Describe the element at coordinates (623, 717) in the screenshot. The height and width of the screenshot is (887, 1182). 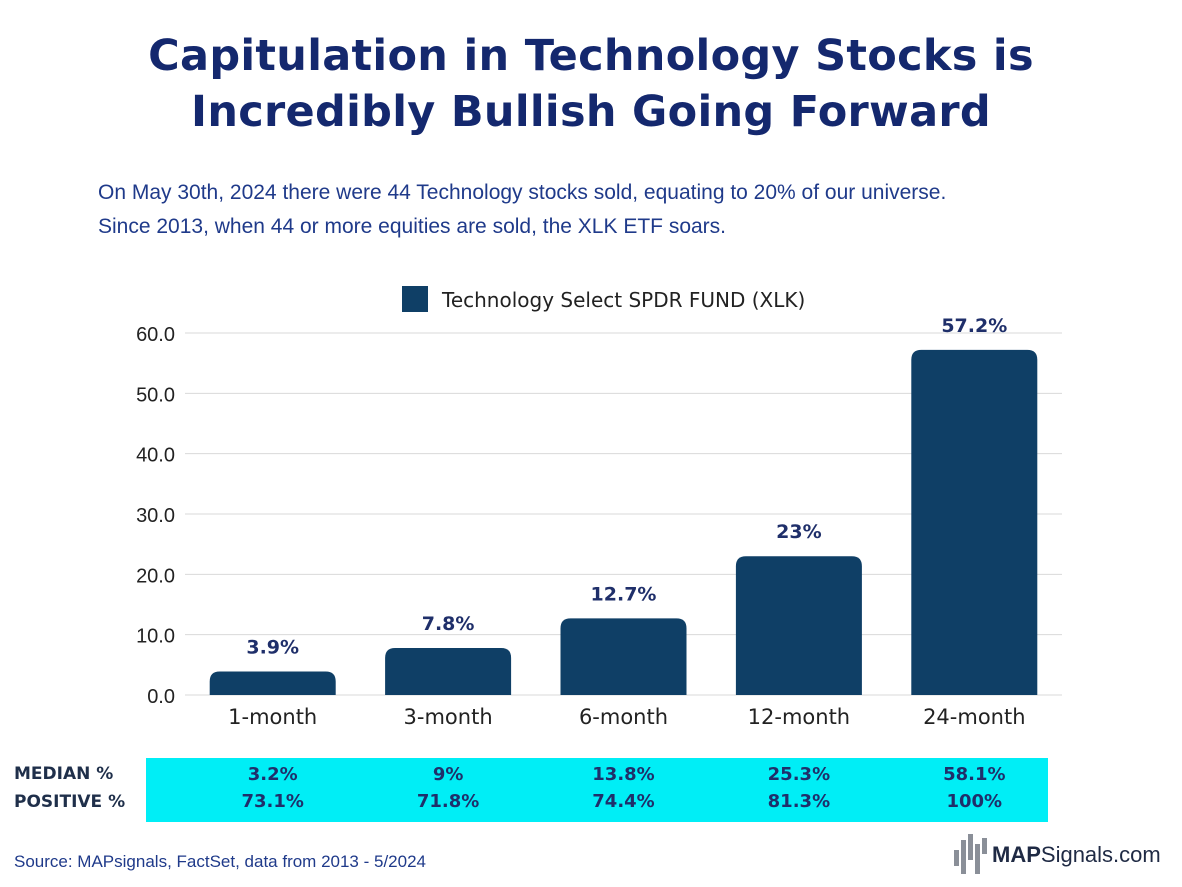
I see `x-tick-label: 6-month` at that location.